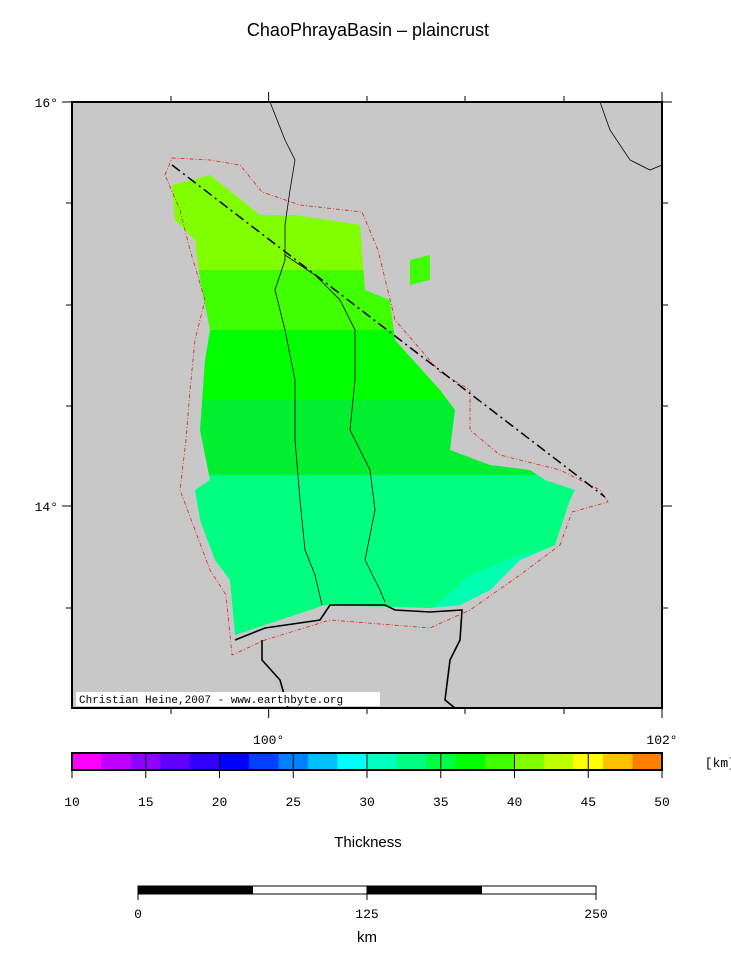 This screenshot has width=731, height=968. I want to click on credit-box, so click(228, 699).